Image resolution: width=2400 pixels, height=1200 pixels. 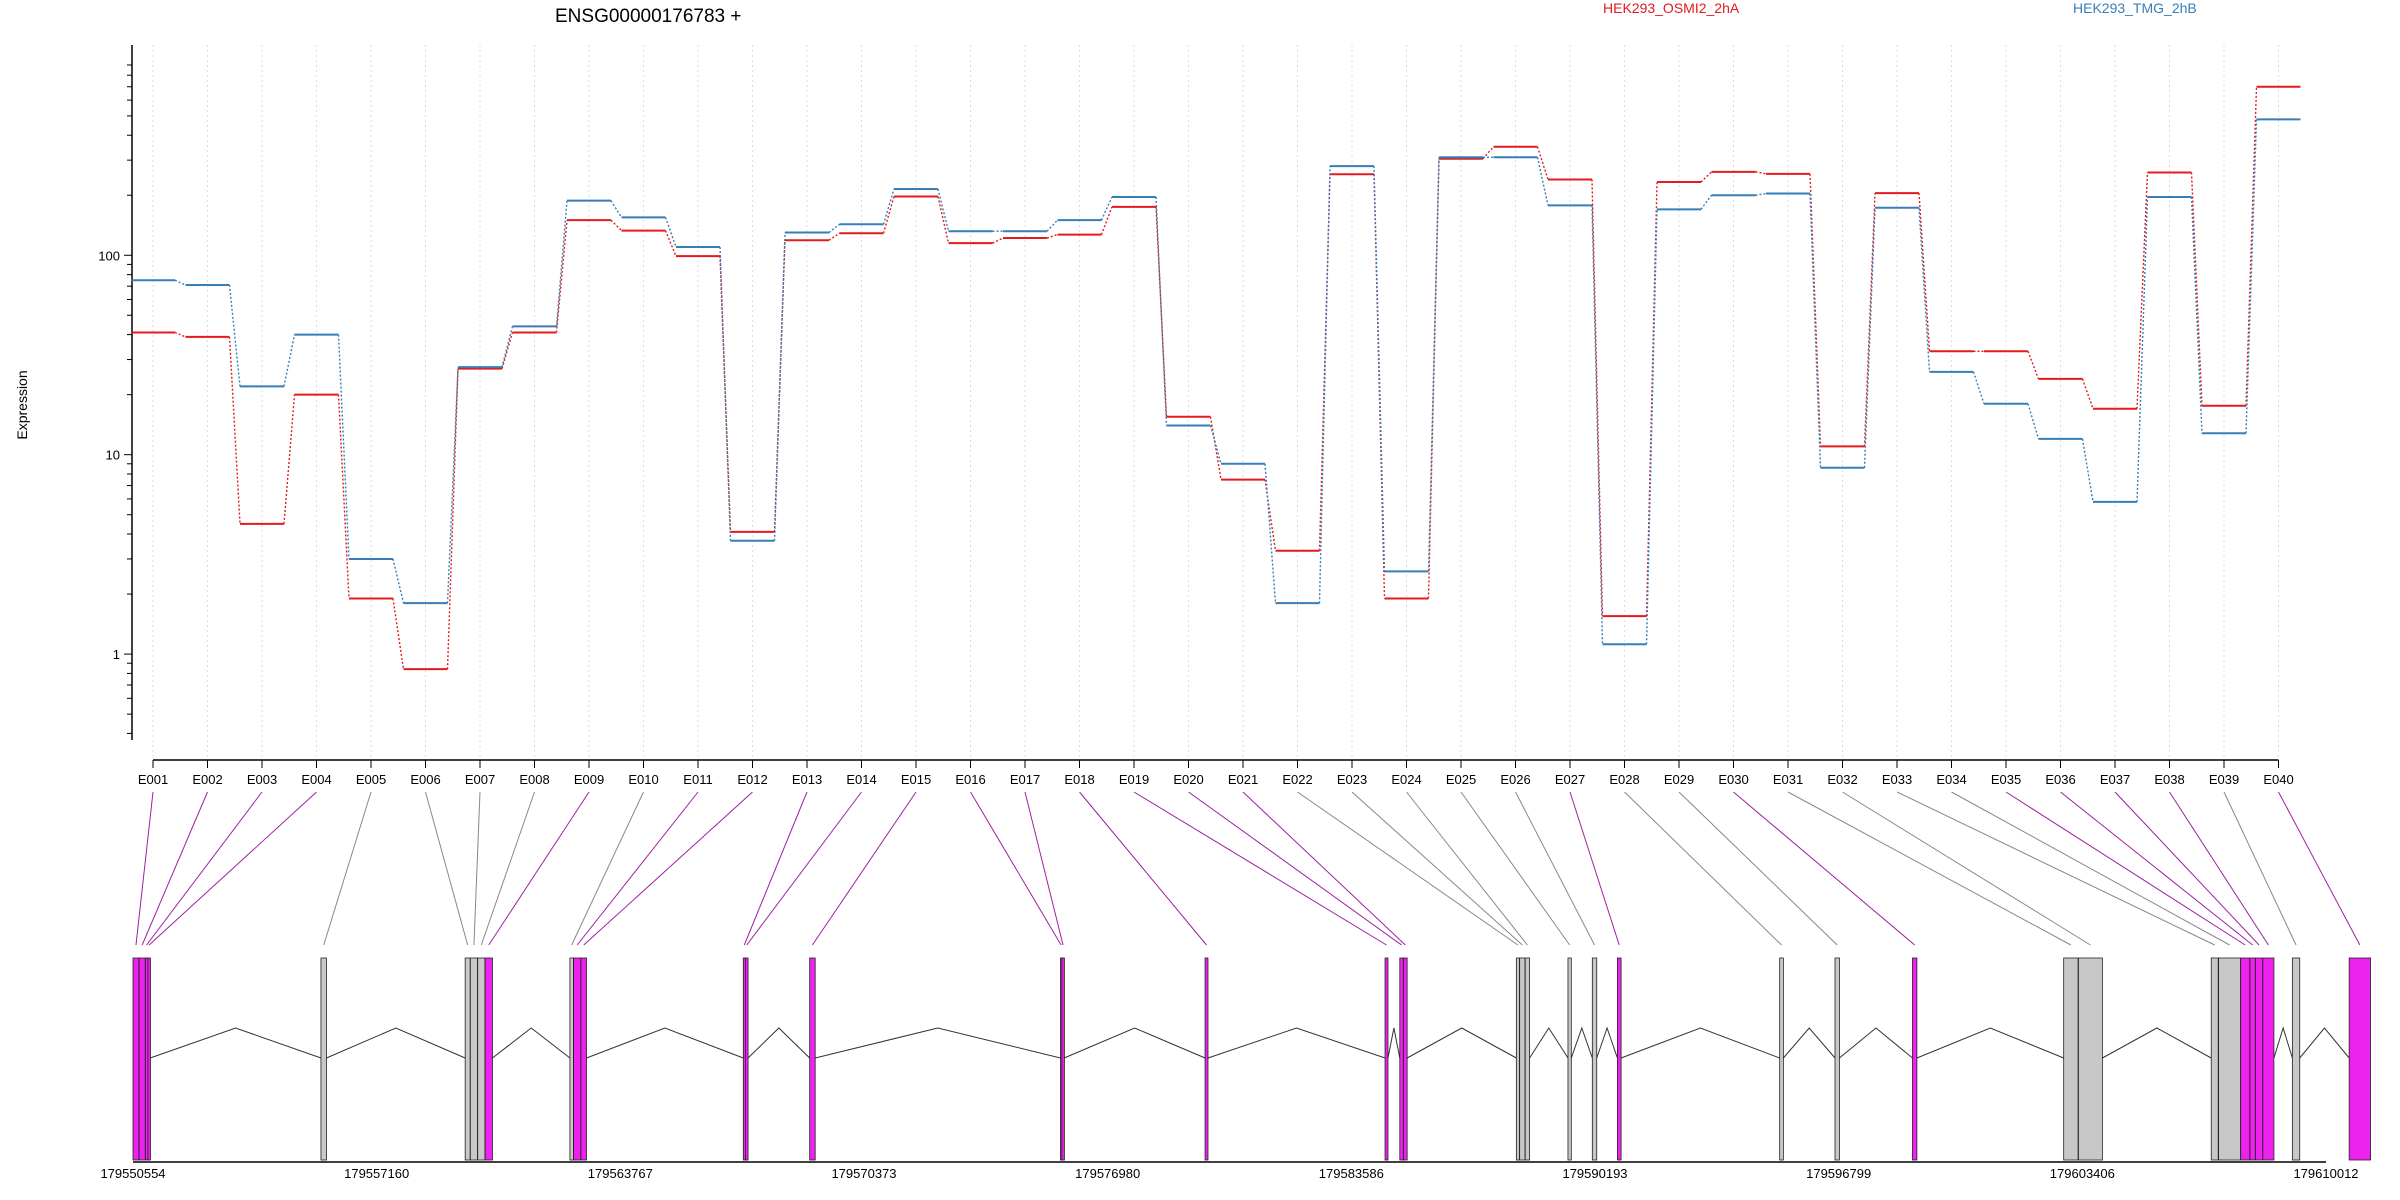 What do you see at coordinates (1624, 779) in the screenshot?
I see `exon-label: E028` at bounding box center [1624, 779].